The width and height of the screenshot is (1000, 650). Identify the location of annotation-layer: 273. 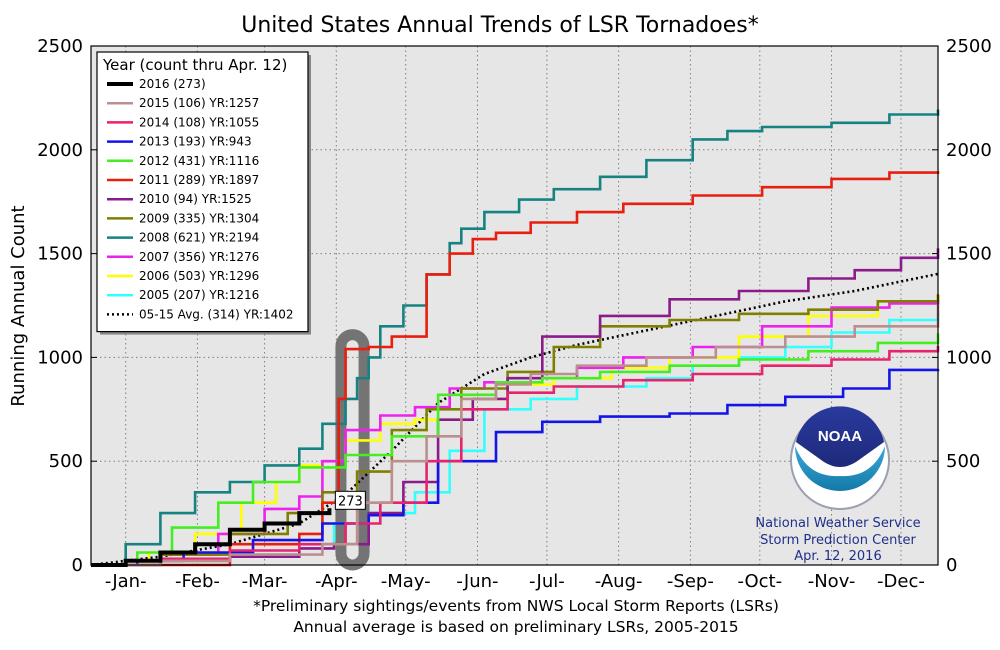
(350, 500).